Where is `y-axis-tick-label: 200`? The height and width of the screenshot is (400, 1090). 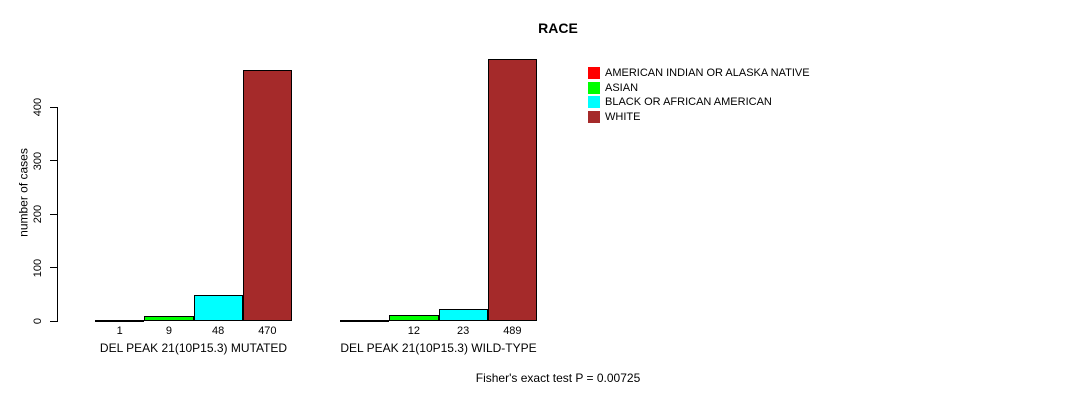 y-axis-tick-label: 200 is located at coordinates (38, 214).